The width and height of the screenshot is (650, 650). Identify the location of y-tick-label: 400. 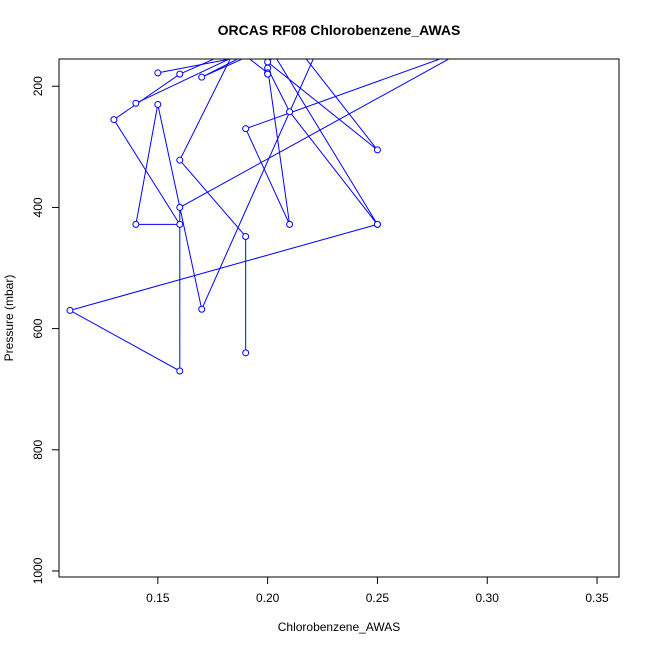
(38, 207).